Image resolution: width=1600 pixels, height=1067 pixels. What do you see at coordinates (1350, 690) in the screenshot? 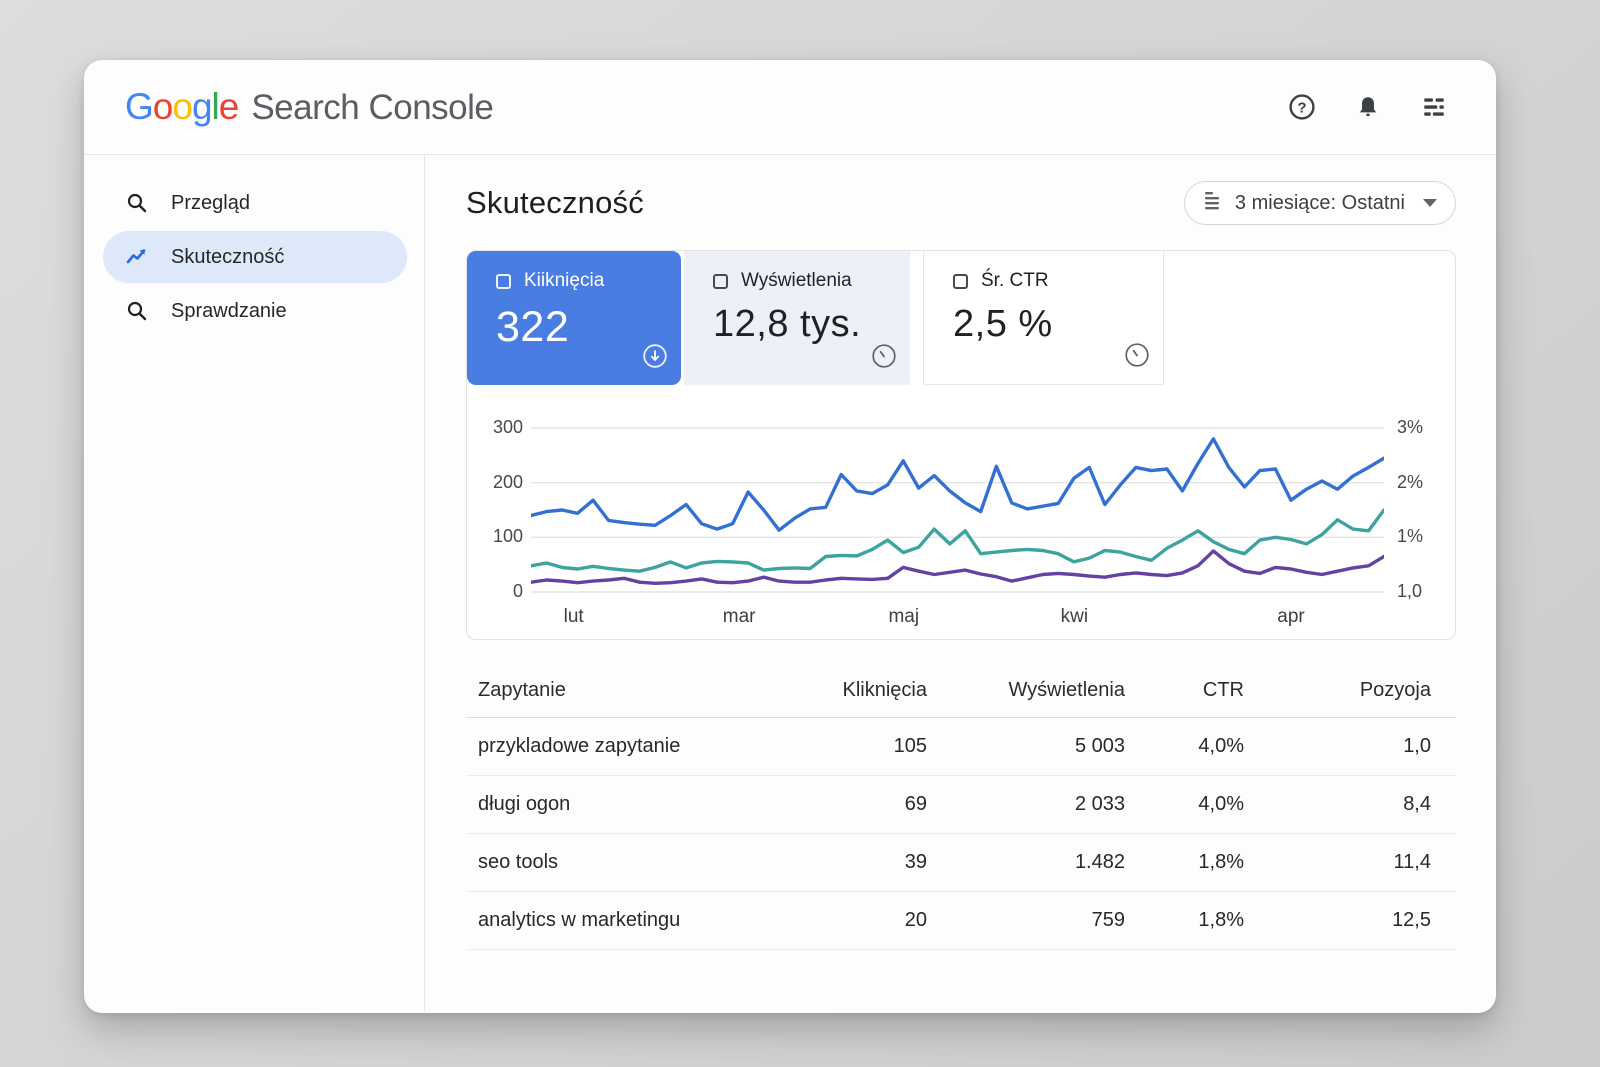
I see `column-header-position: Pozyoja` at bounding box center [1350, 690].